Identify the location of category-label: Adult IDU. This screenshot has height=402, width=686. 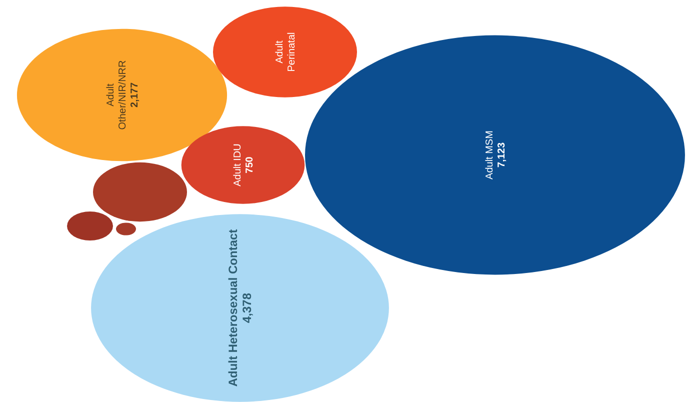
(238, 165).